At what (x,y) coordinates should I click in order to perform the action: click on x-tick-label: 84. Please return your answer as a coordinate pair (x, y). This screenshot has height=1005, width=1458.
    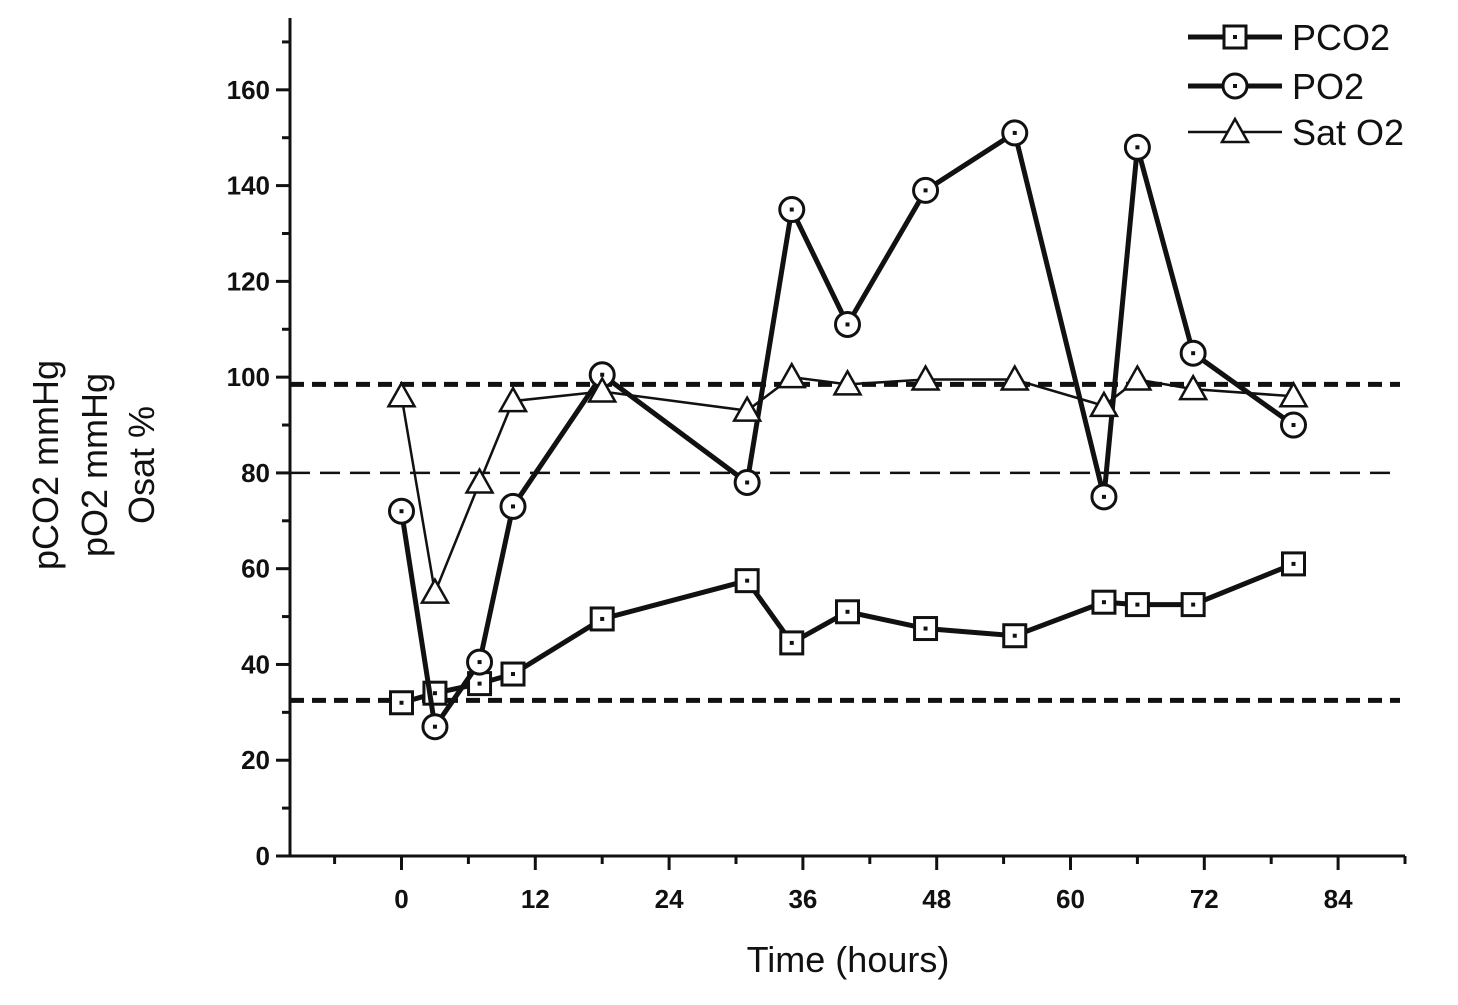
    Looking at the image, I should click on (1338, 899).